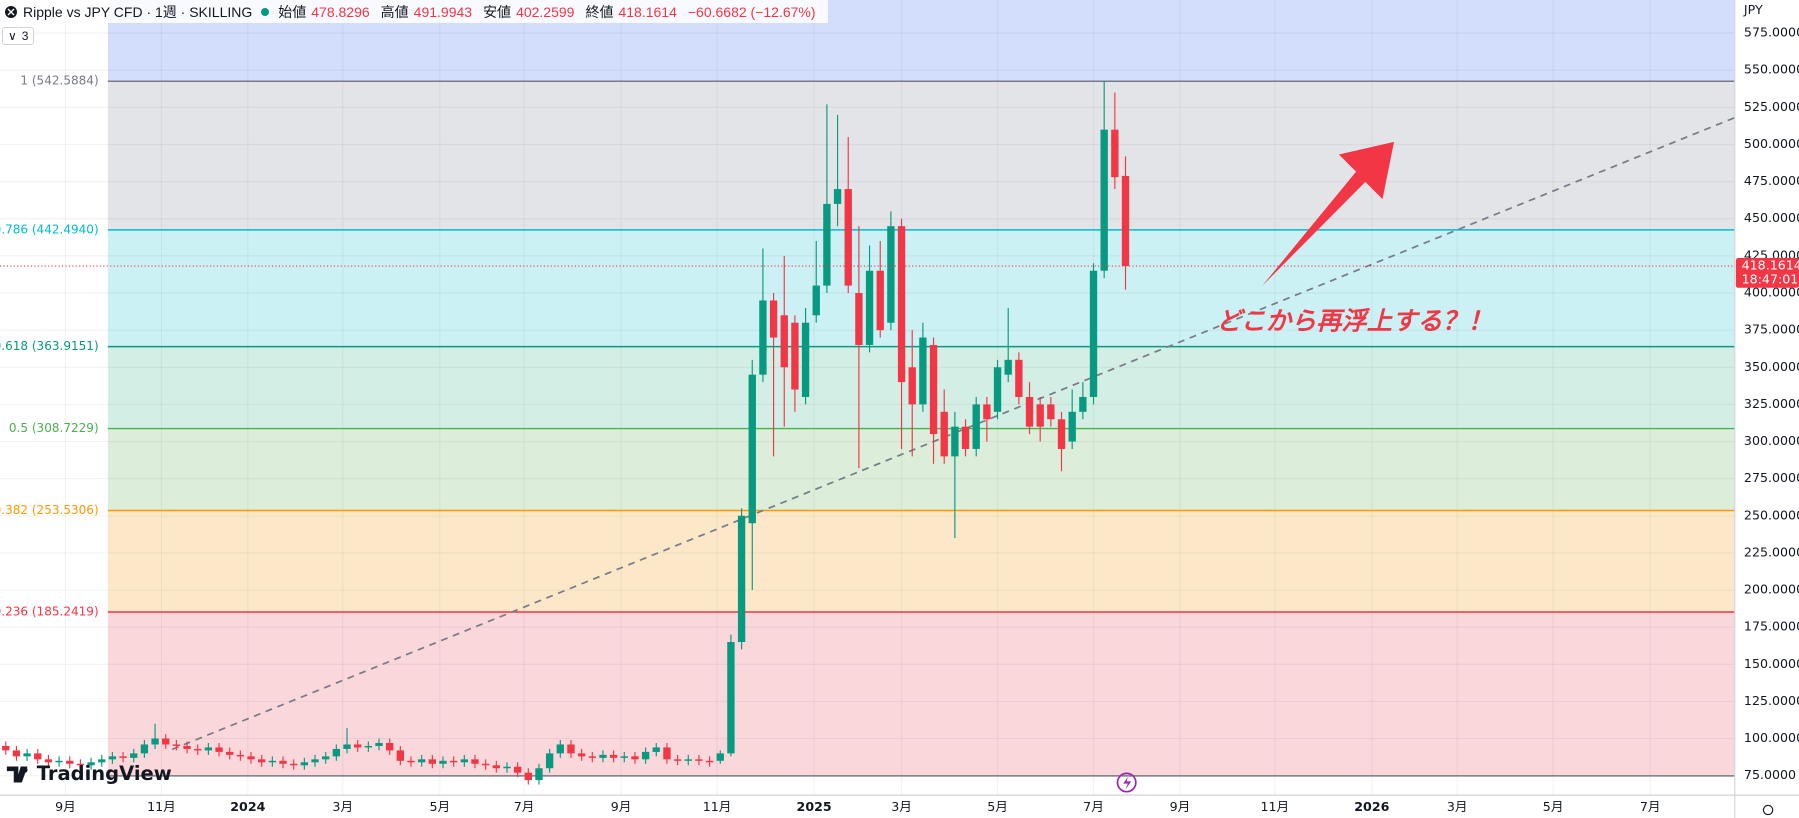  I want to click on time-axis, so click(899, 806).